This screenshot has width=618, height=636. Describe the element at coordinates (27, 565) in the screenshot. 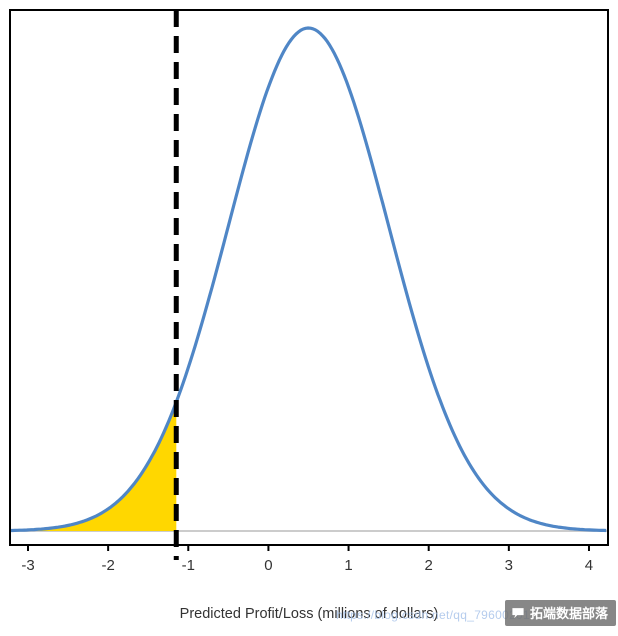

I see `x-tick-label: -3` at that location.